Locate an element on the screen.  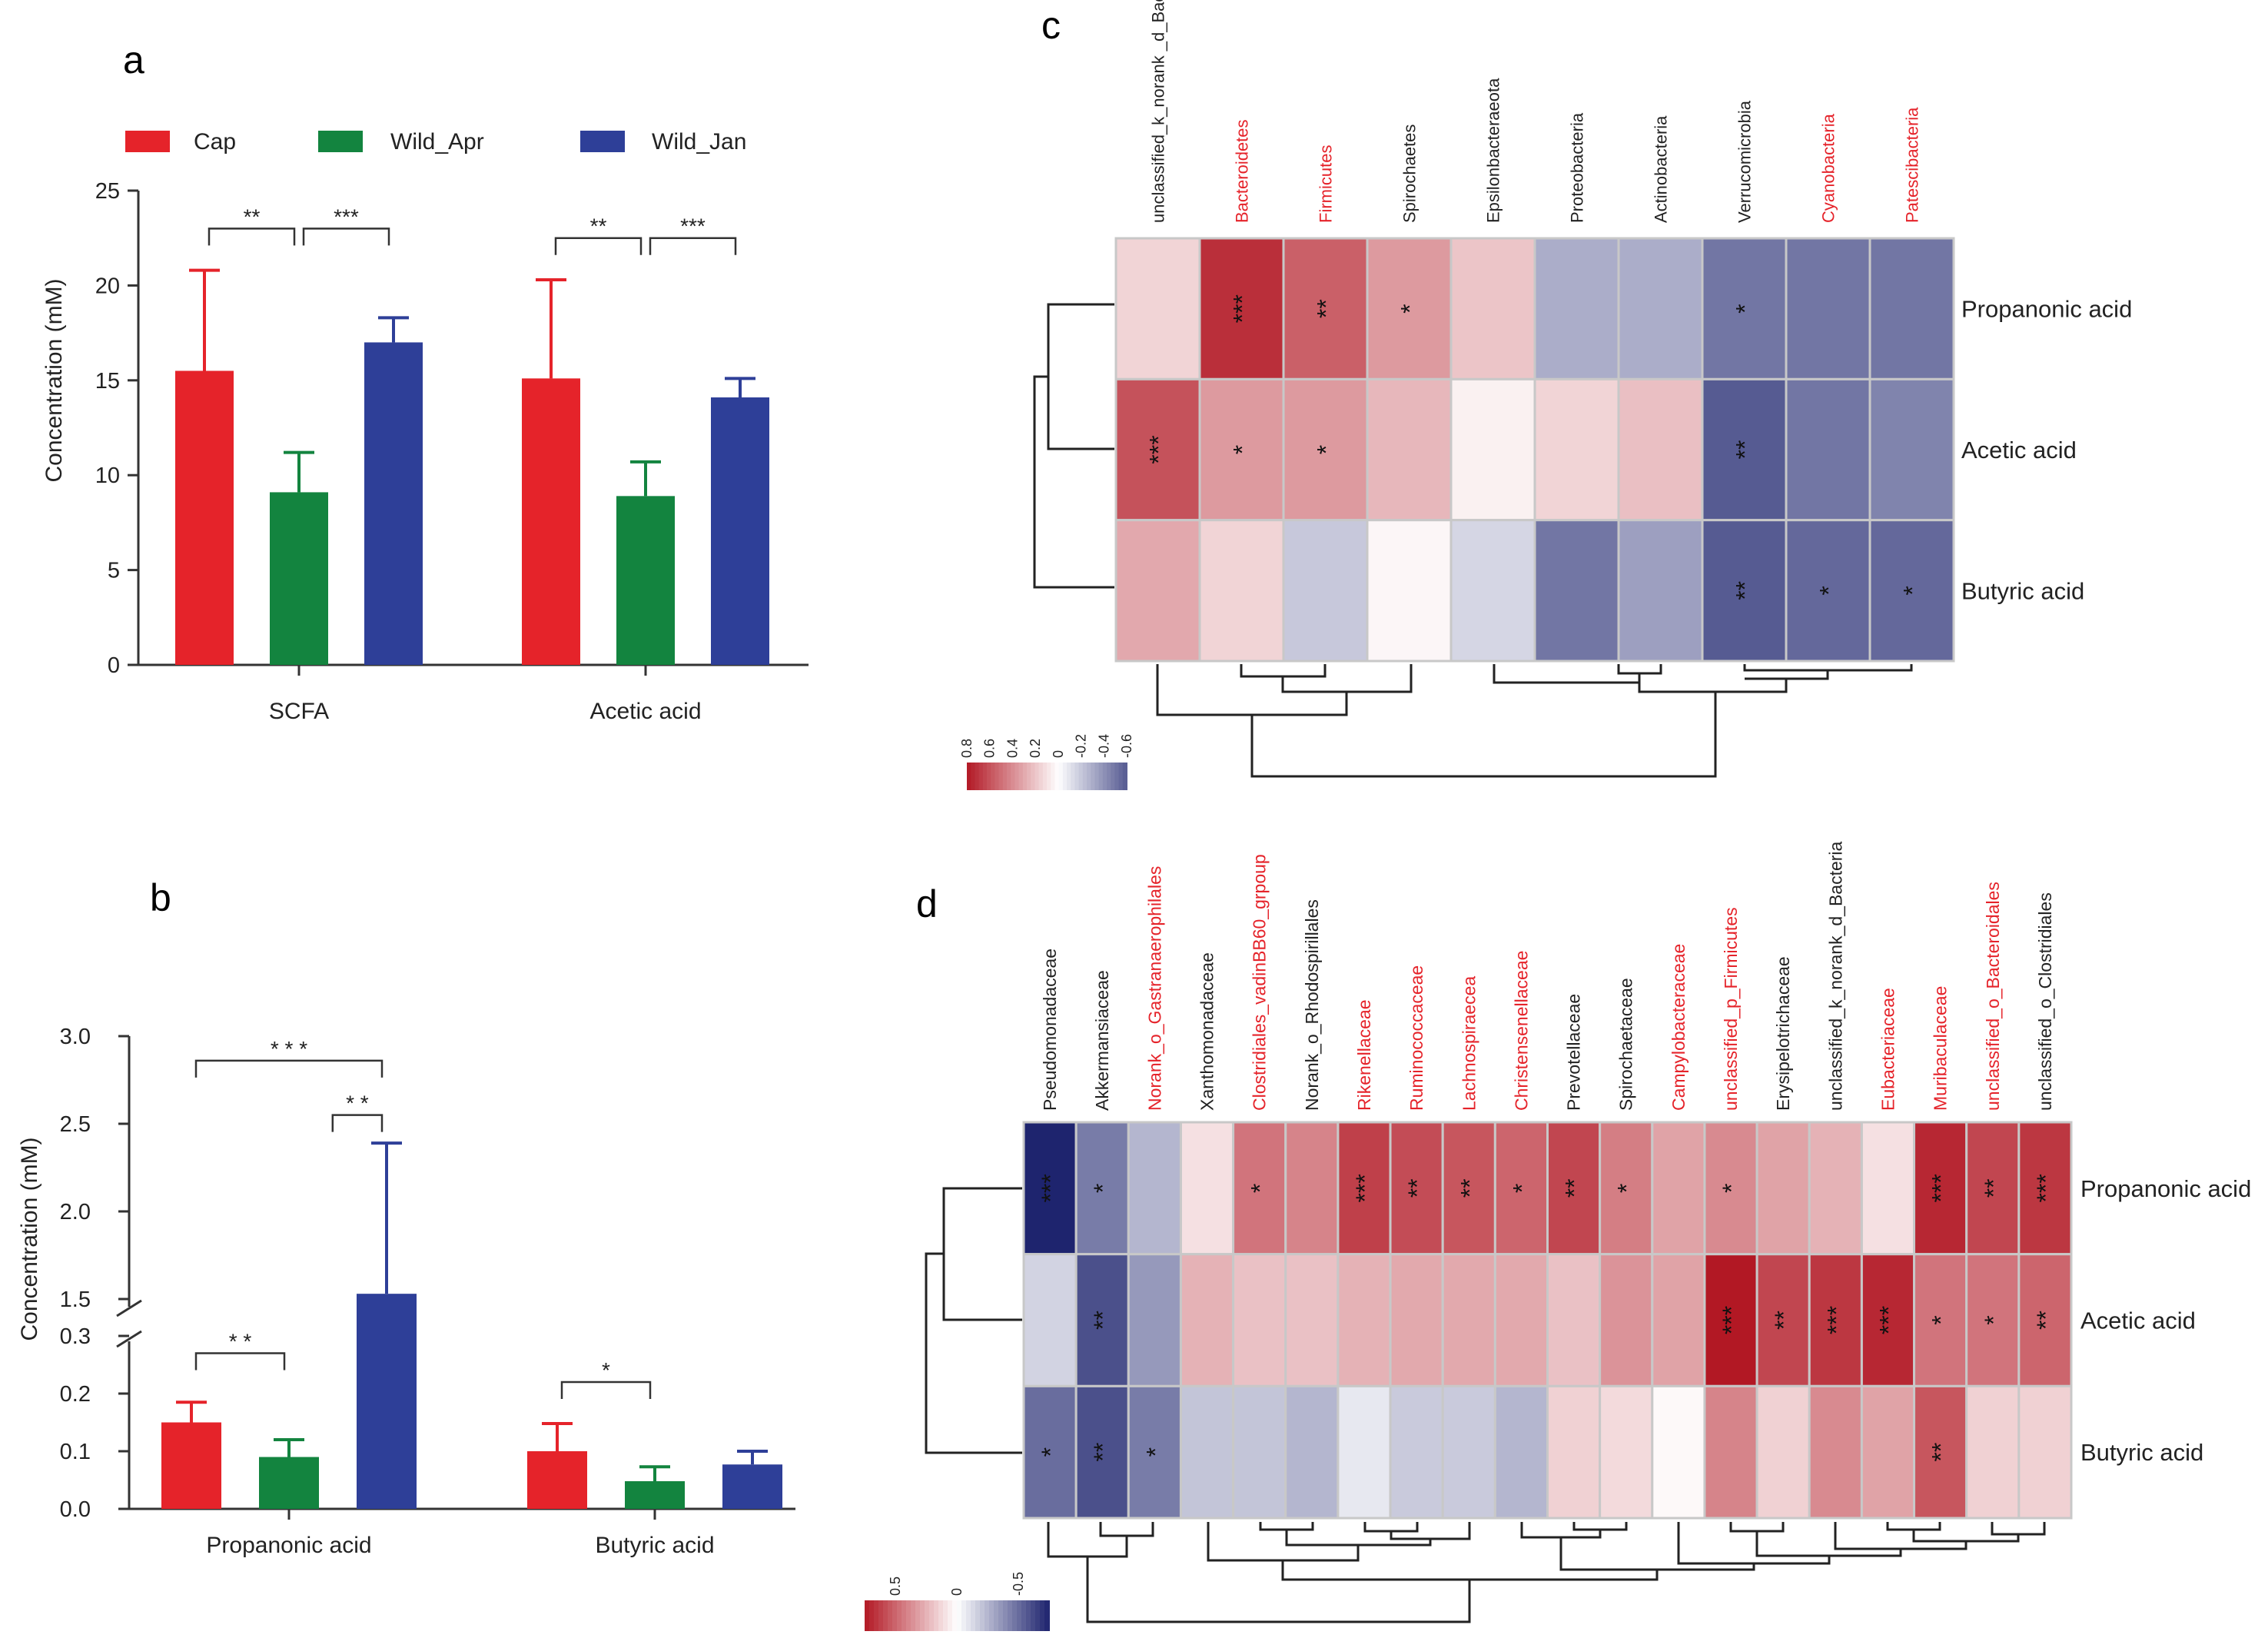
x-tick-label: Propanonic acid is located at coordinates (288, 1546).